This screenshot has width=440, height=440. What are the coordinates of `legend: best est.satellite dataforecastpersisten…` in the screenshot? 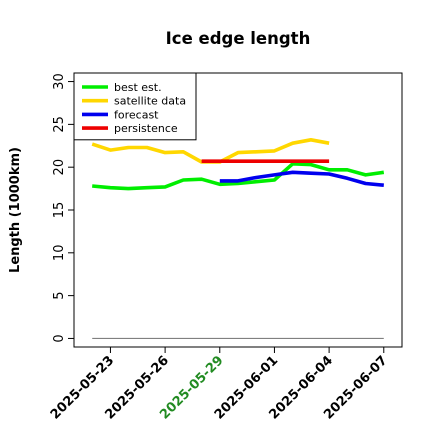 It's located at (135, 106).